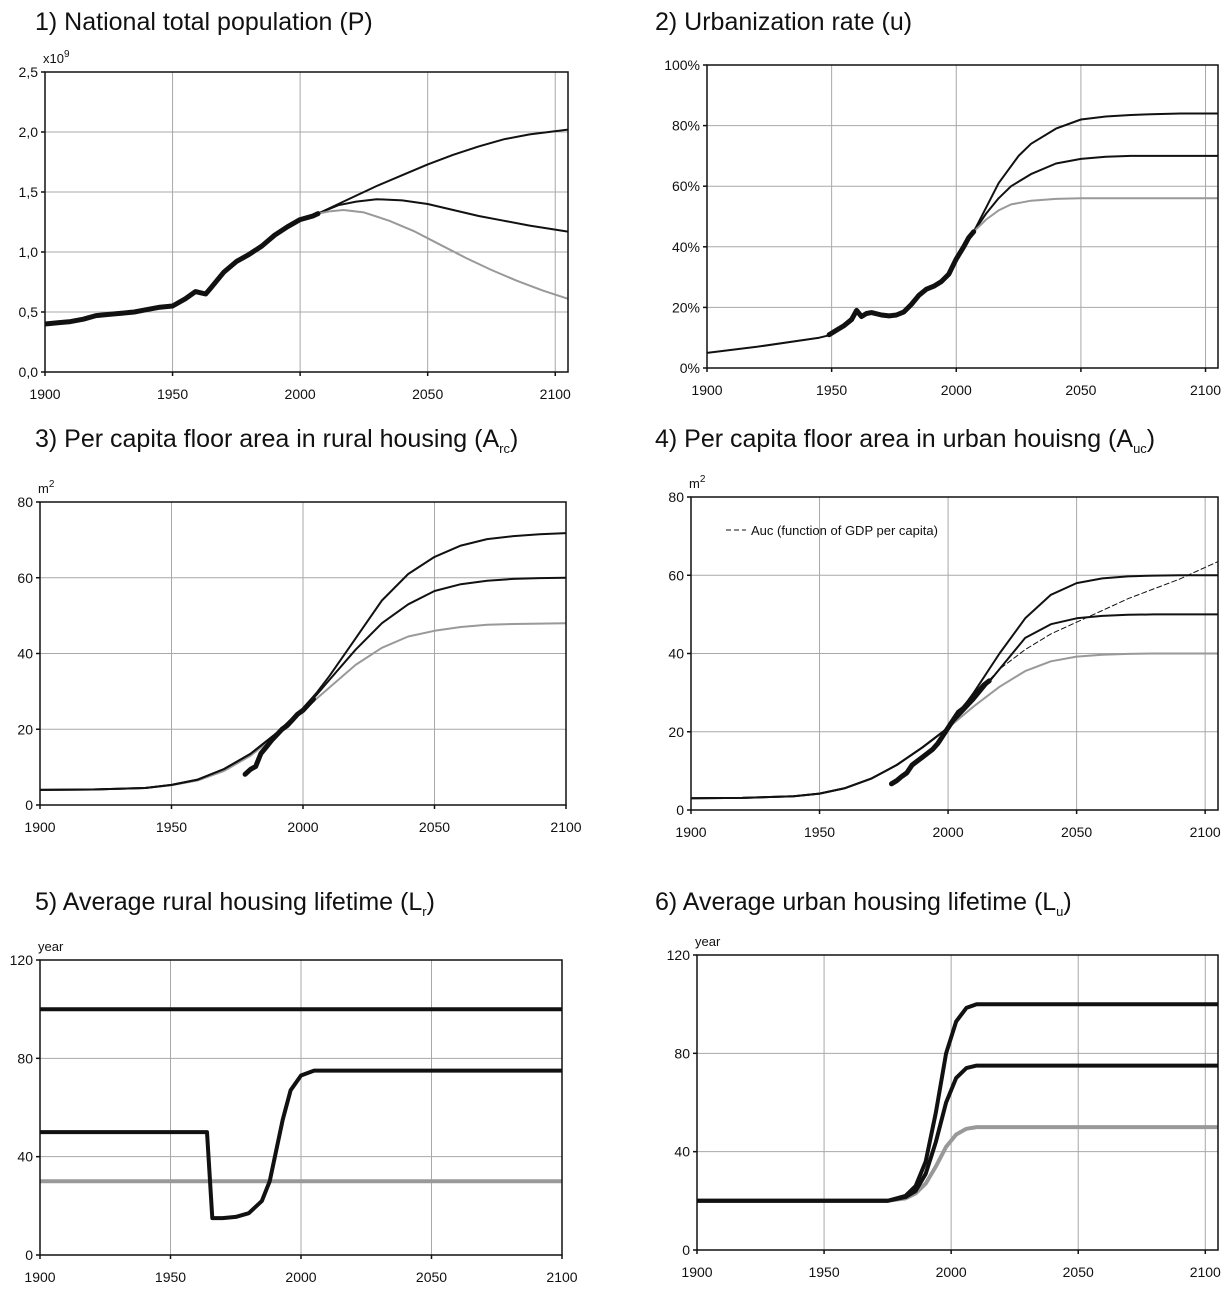 The image size is (1232, 1289). Describe the element at coordinates (29, 192) in the screenshot. I see `y-tick-label: 1,5` at that location.